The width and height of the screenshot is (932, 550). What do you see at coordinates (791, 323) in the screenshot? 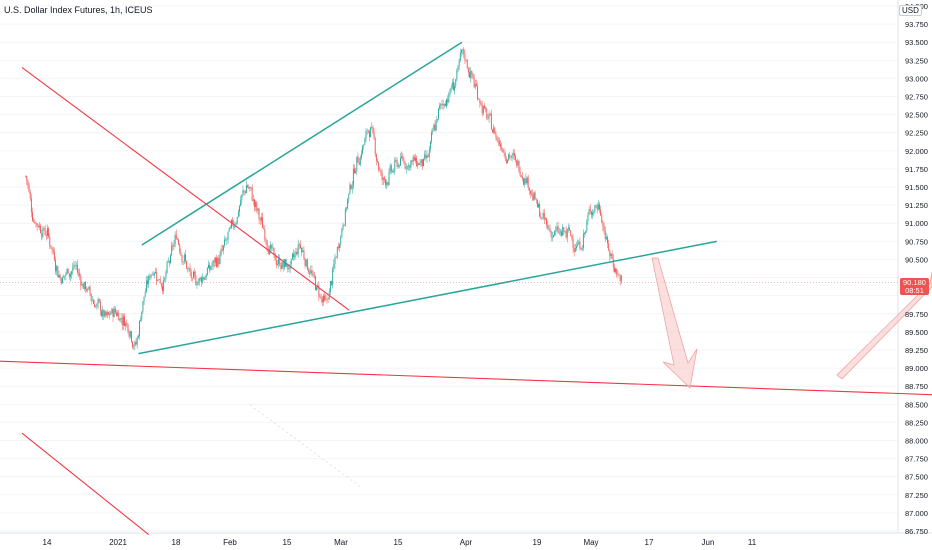
I see `overlay-layer` at bounding box center [791, 323].